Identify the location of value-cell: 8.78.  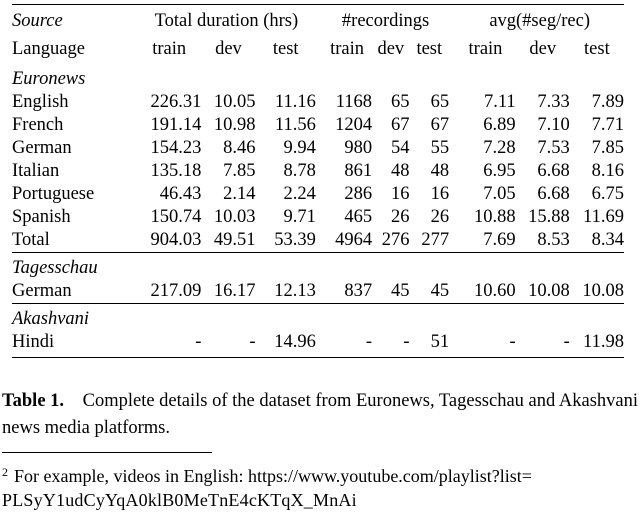
(299, 171).